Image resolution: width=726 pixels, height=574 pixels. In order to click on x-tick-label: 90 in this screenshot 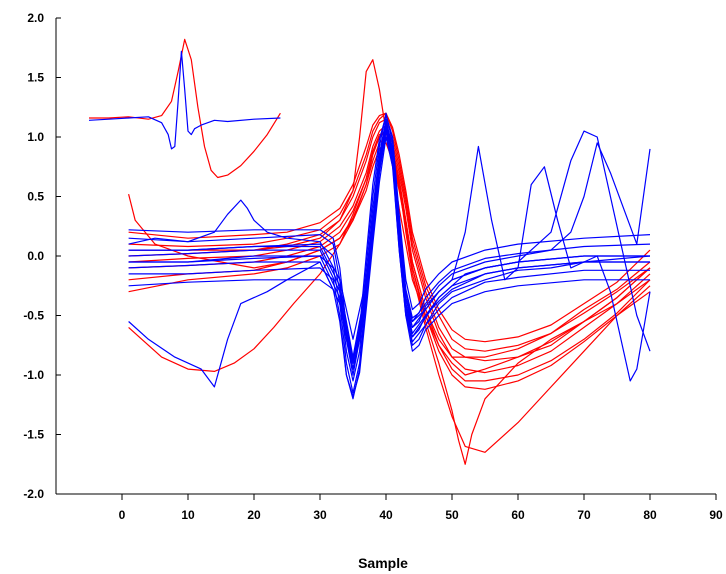, I will do `click(716, 515)`.